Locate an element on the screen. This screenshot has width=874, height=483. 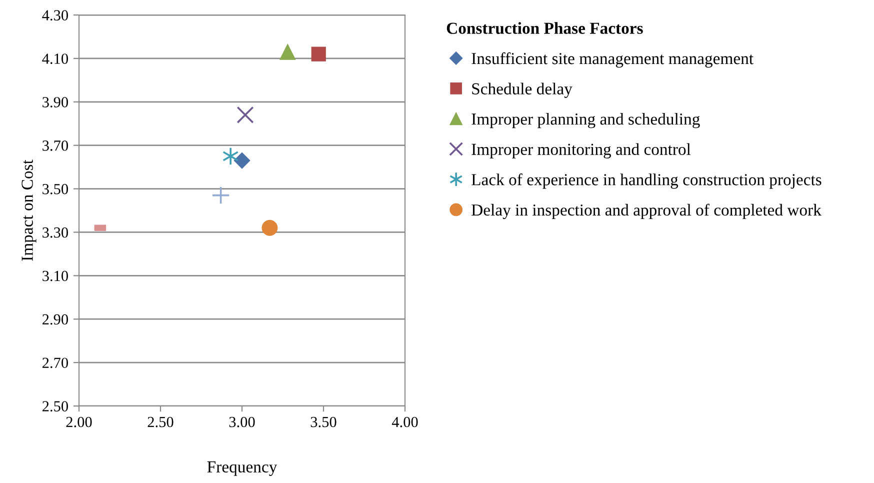
legend-title: Construction Phase Factors is located at coordinates (544, 28).